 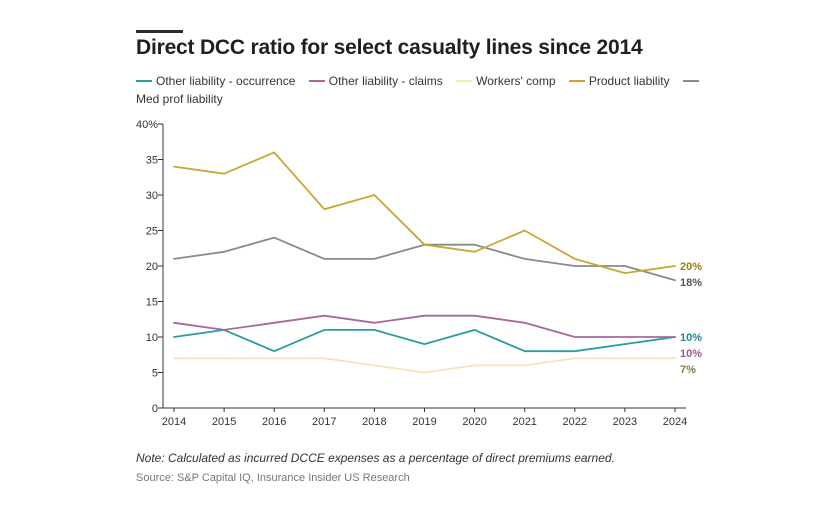 I want to click on end-label: 20%, so click(x=691, y=267).